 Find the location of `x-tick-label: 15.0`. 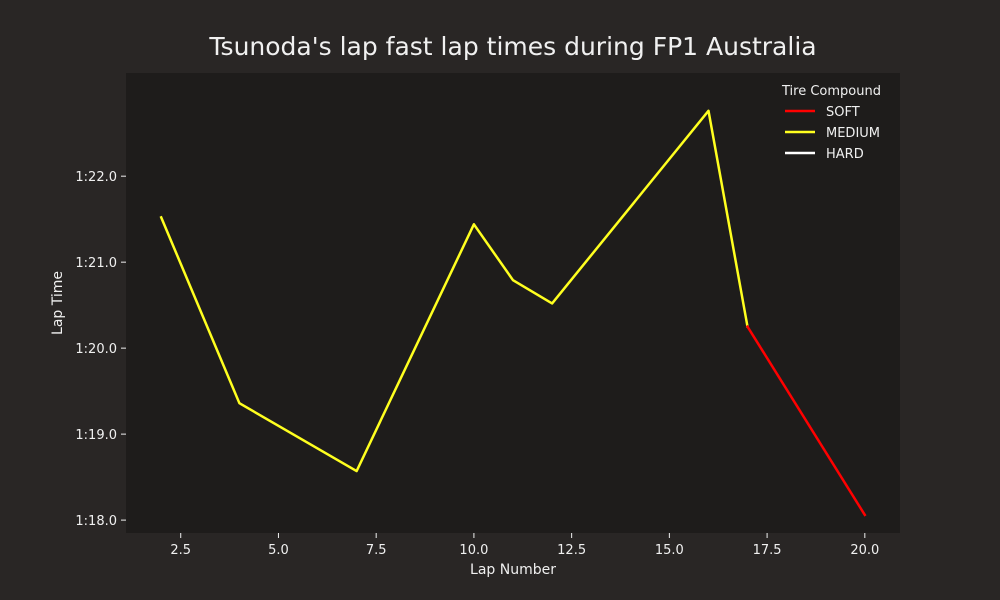

x-tick-label: 15.0 is located at coordinates (669, 550).